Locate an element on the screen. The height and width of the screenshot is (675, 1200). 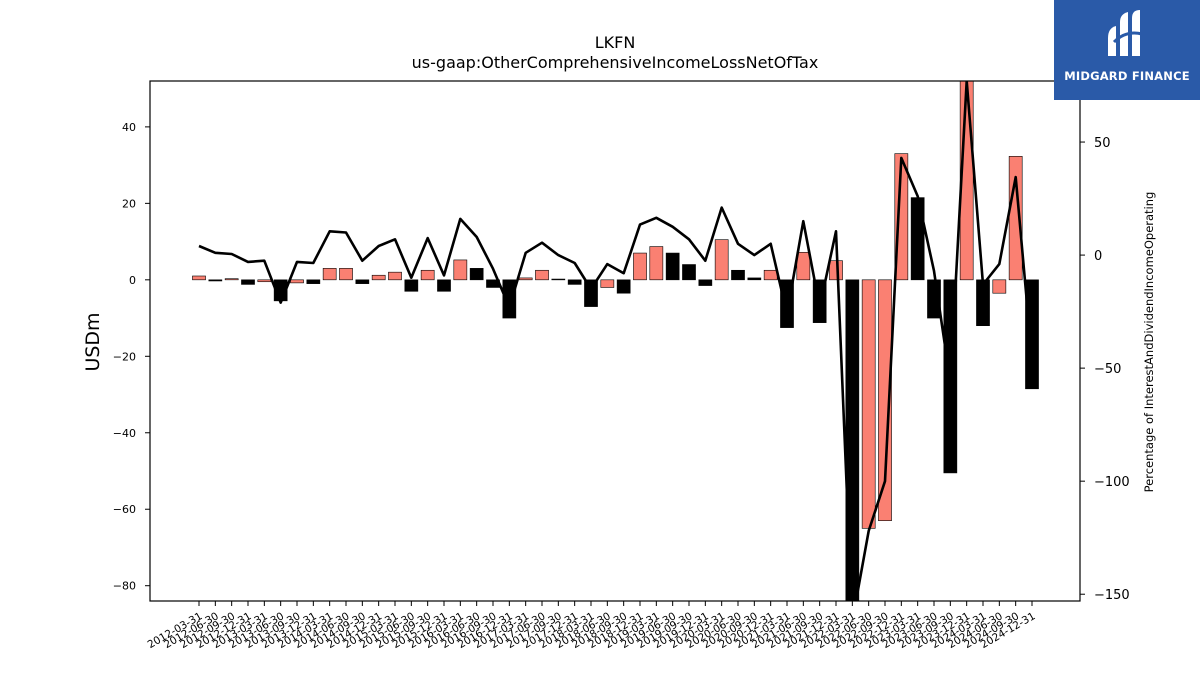
y2-tick-label: −50 is located at coordinates (1107, 369).